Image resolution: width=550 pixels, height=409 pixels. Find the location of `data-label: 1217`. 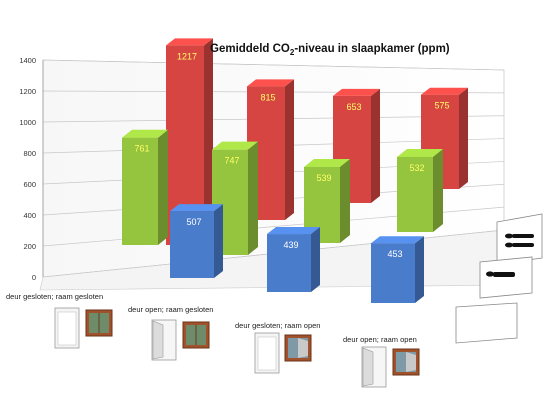

data-label: 1217 is located at coordinates (187, 56).